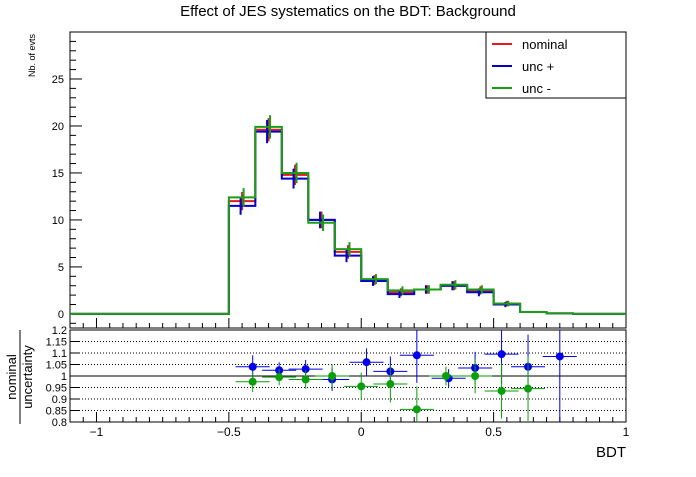 Image resolution: width=696 pixels, height=477 pixels. I want to click on lower-x-tick-label: −0.5, so click(229, 432).